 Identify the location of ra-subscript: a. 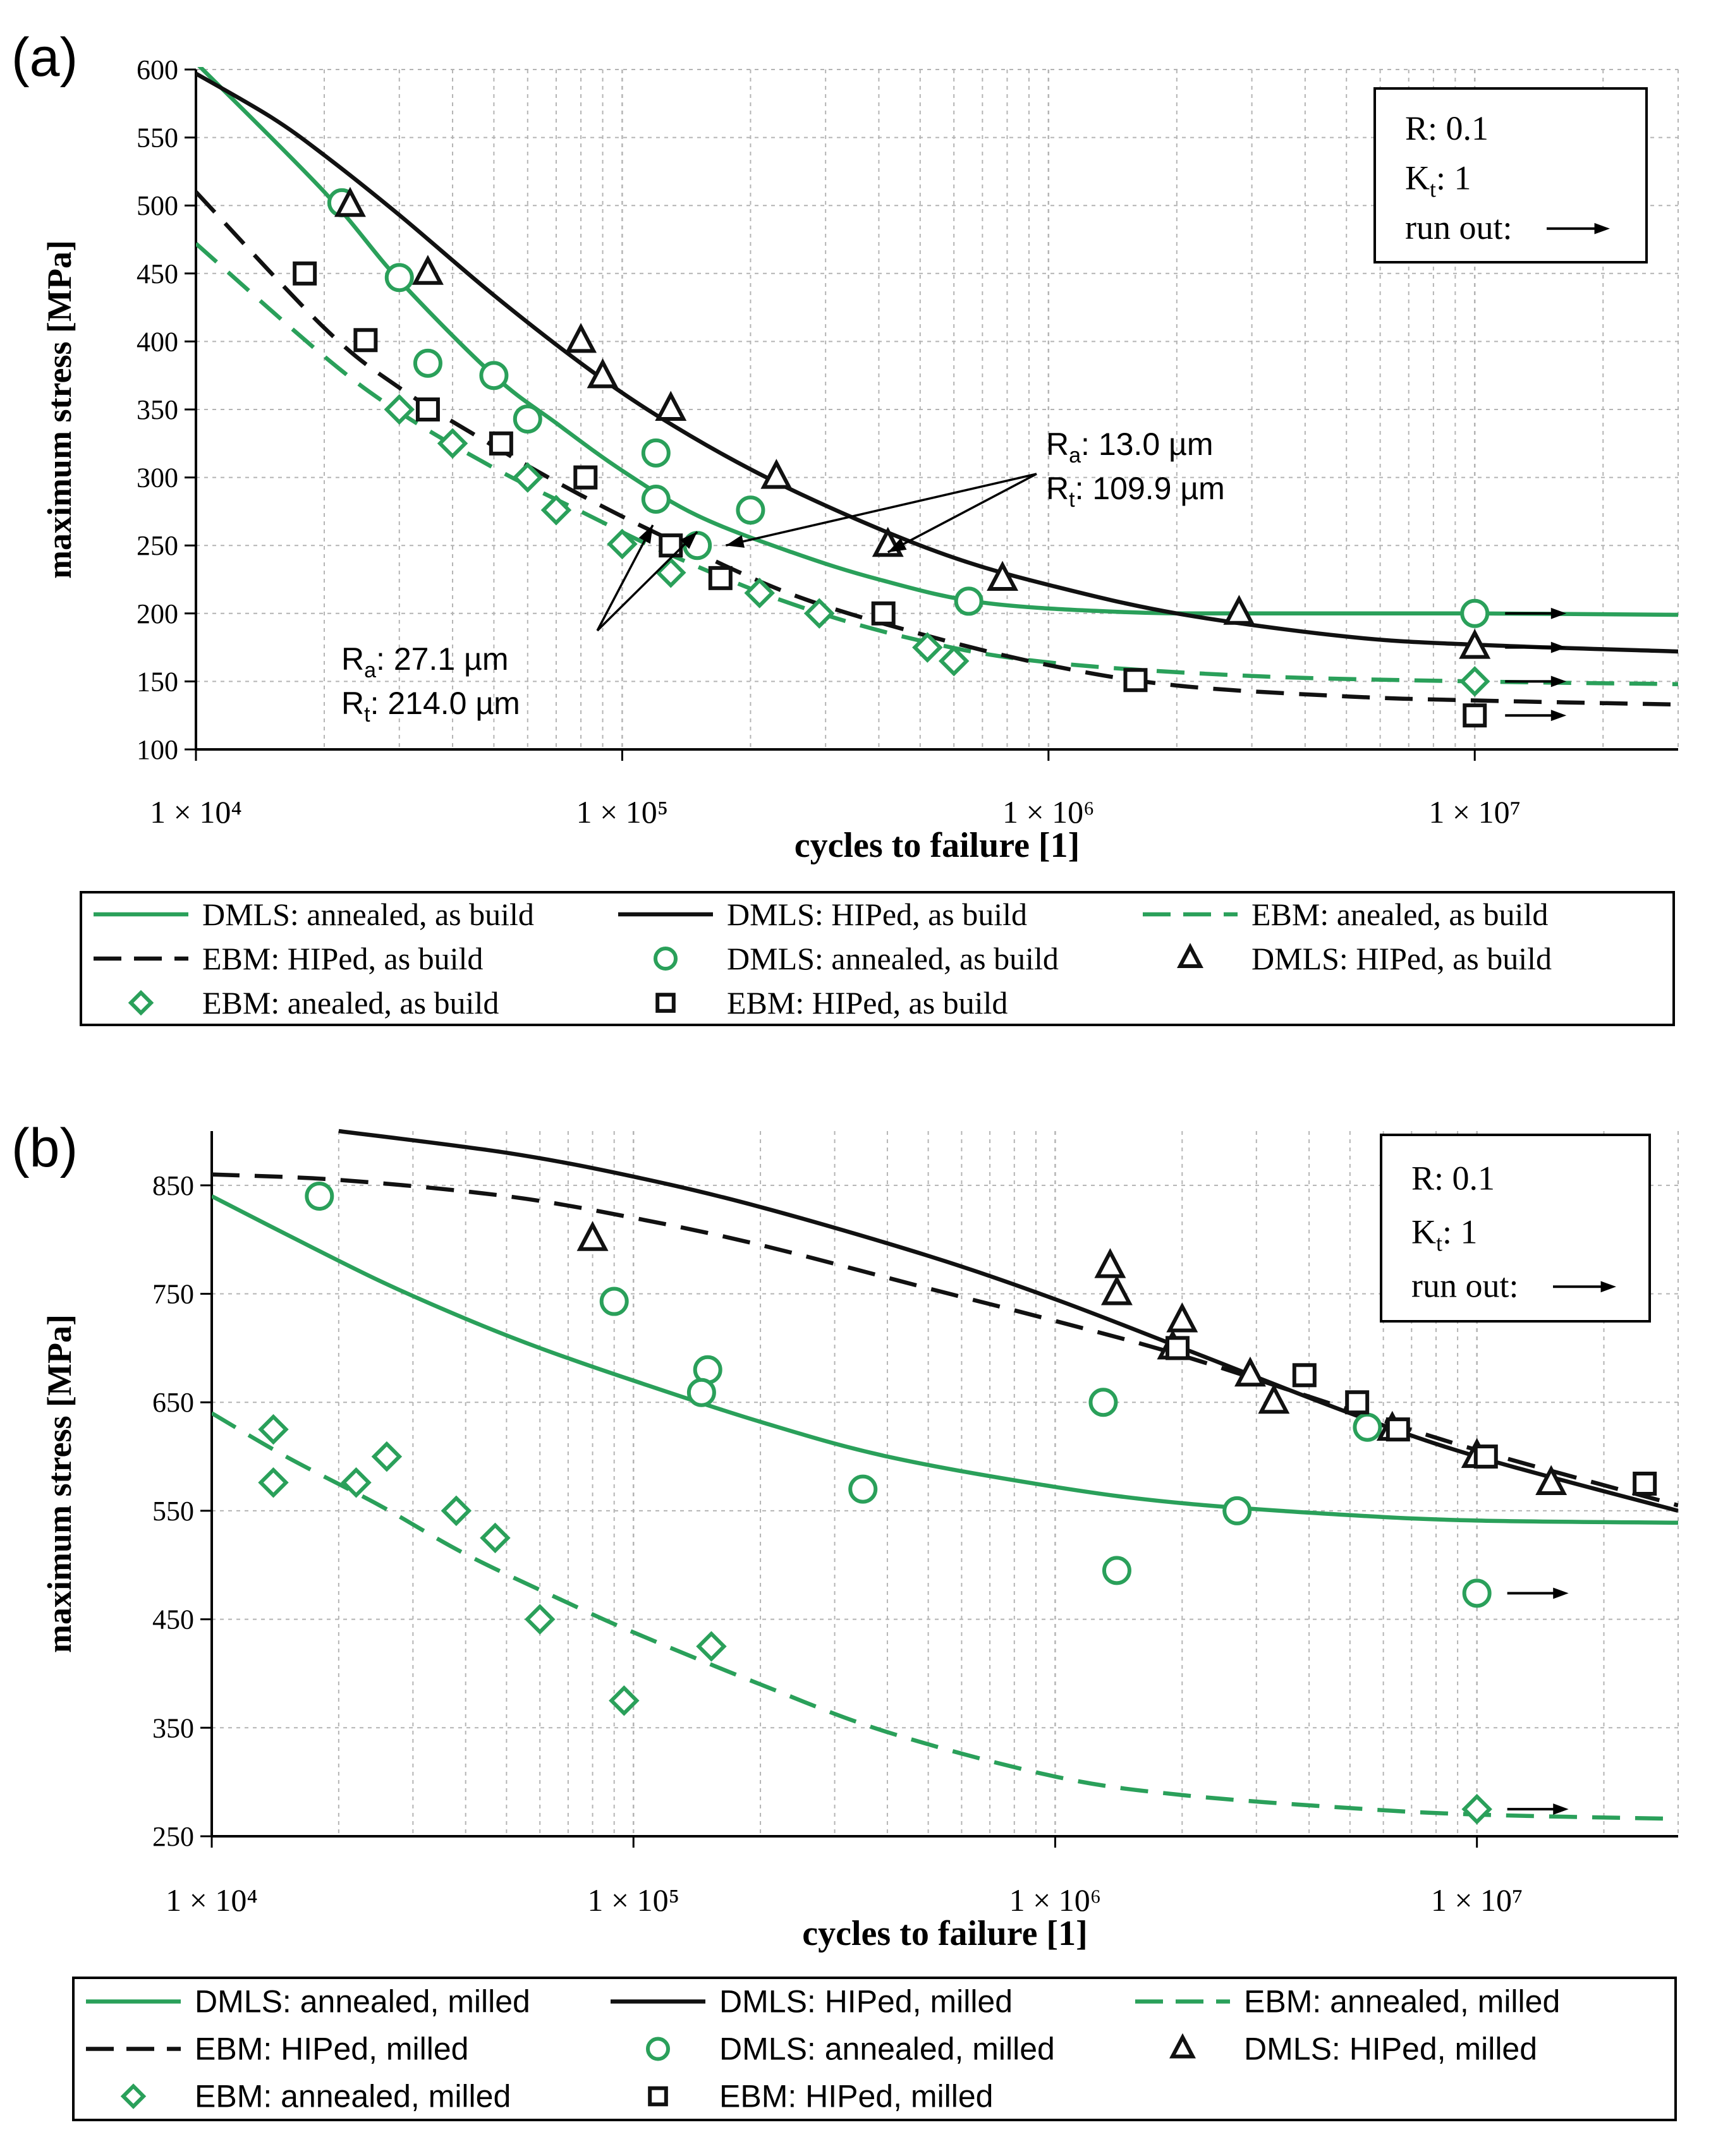
(1075, 456).